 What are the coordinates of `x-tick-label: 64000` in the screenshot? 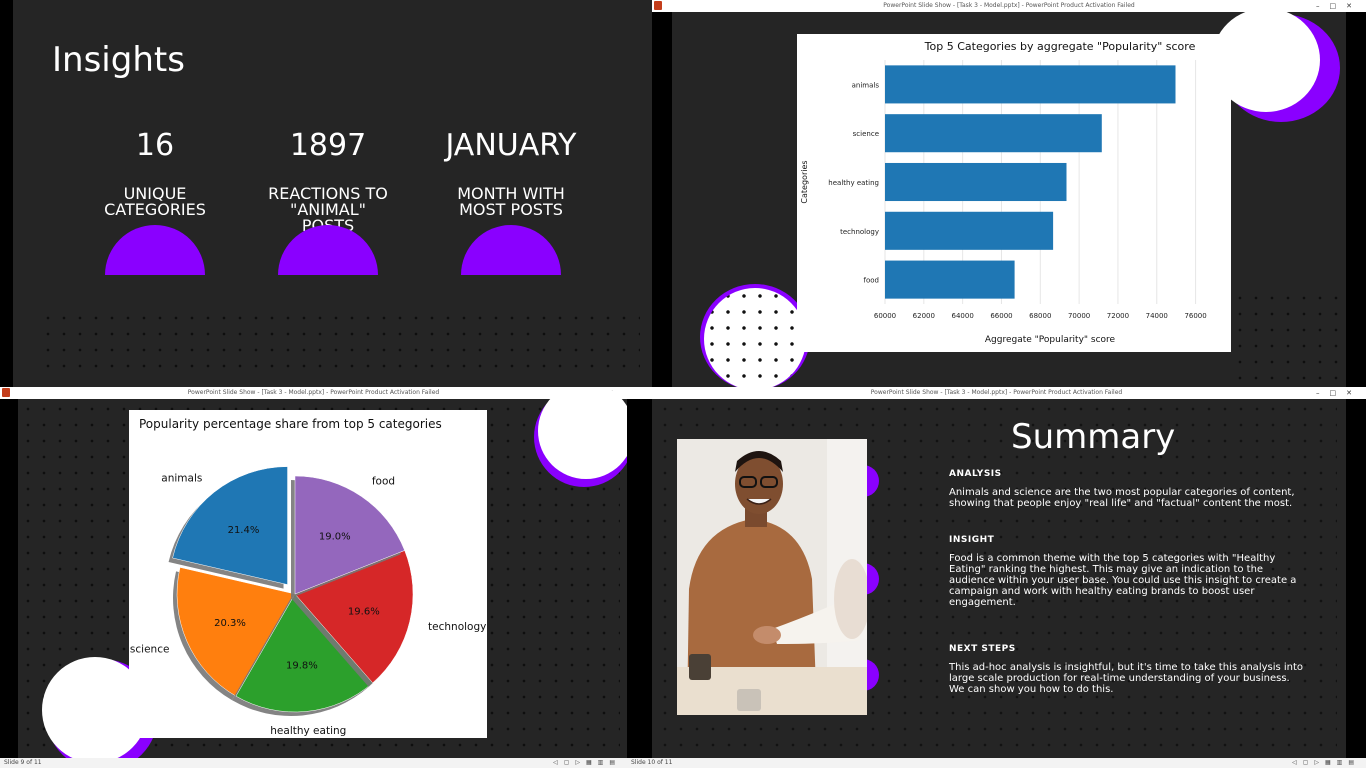 It's located at (963, 316).